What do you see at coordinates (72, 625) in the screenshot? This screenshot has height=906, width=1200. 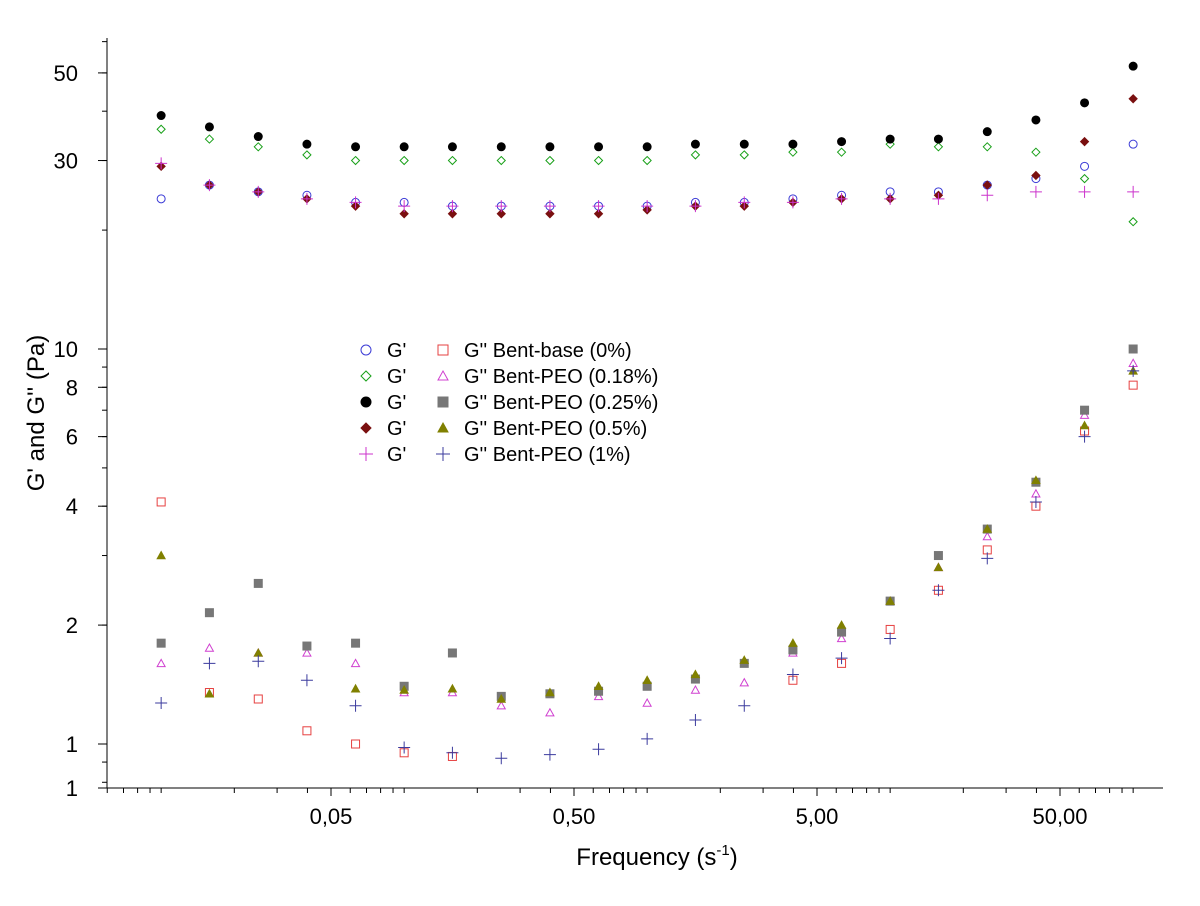 I see `y-tick-label: 2` at bounding box center [72, 625].